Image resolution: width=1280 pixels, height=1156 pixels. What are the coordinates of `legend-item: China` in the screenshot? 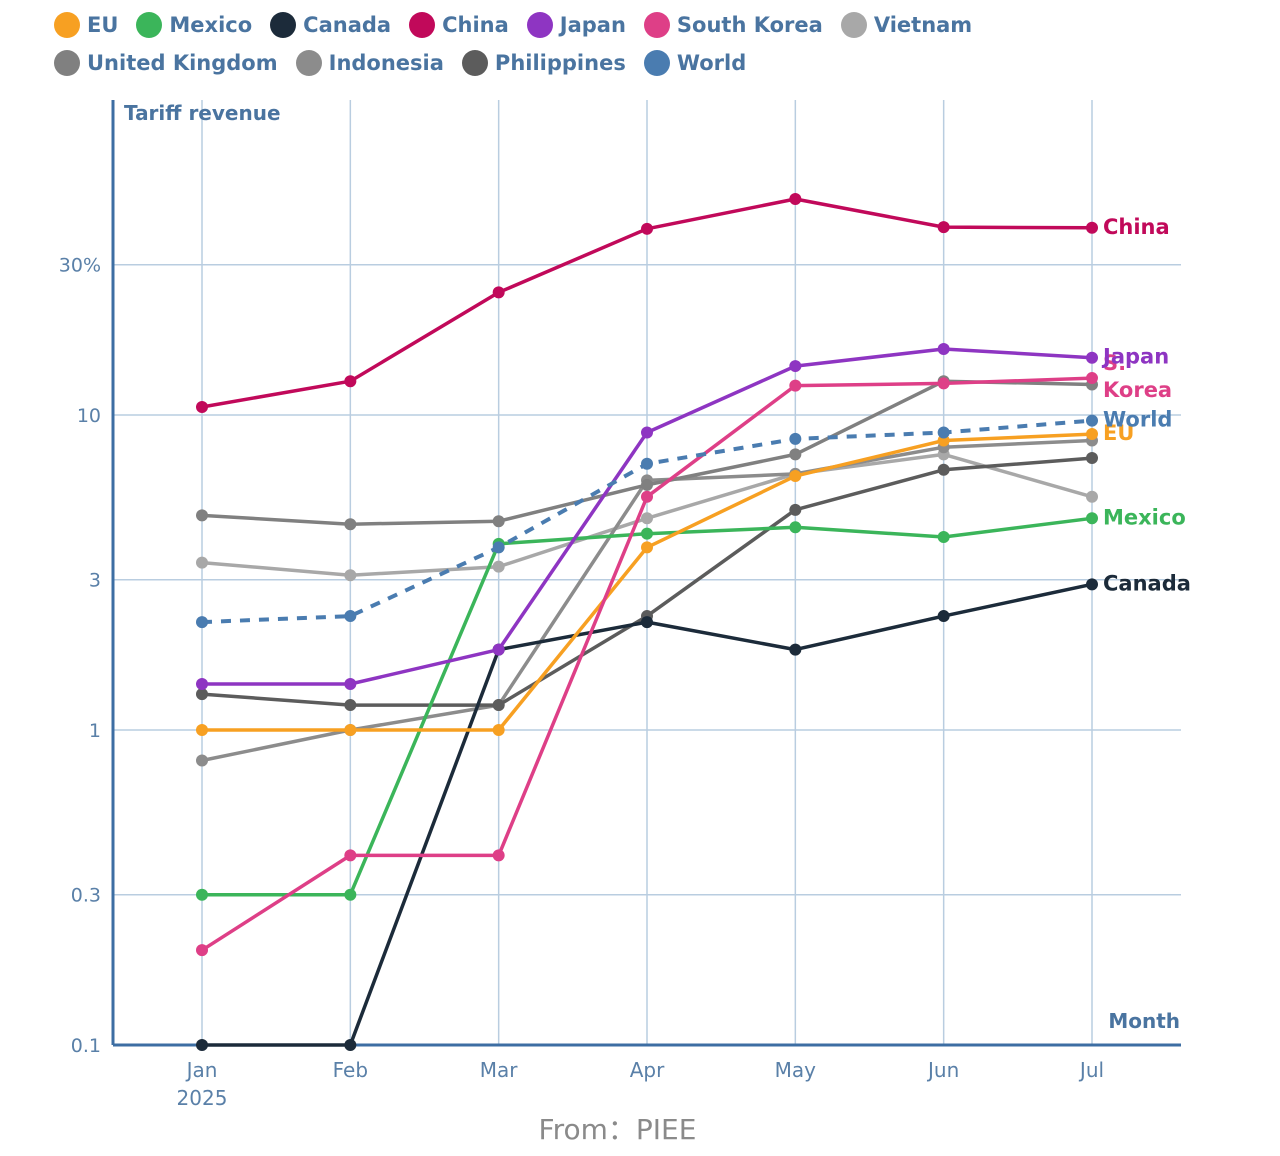 It's located at (459, 25).